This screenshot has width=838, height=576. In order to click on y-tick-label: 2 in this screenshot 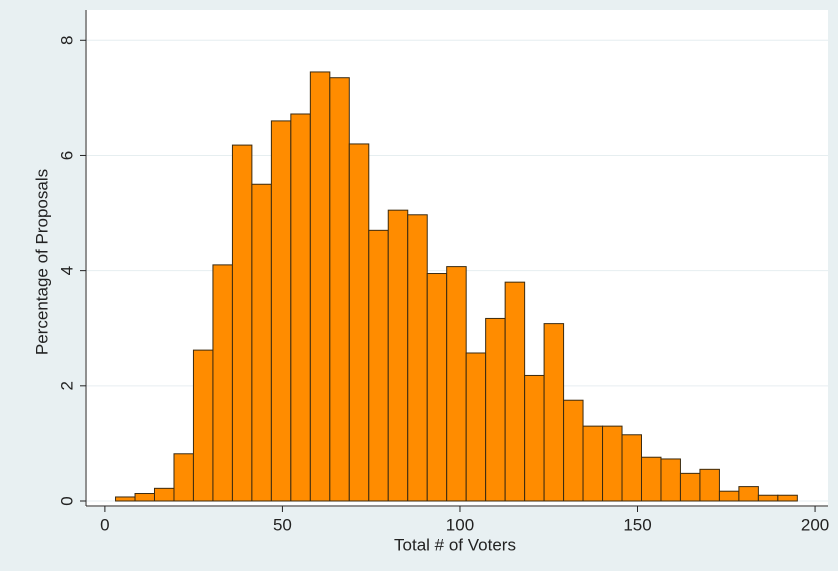, I will do `click(66, 385)`.